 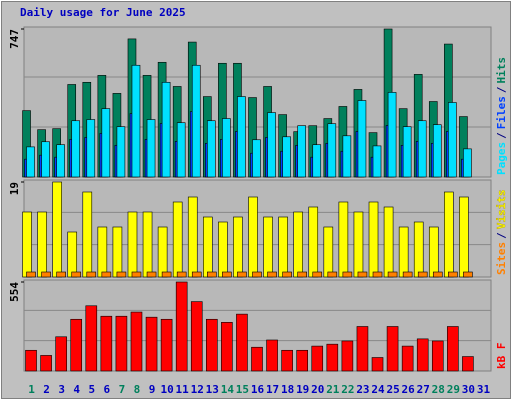 What do you see at coordinates (91, 389) in the screenshot?
I see `x-tick-label: 5` at bounding box center [91, 389].